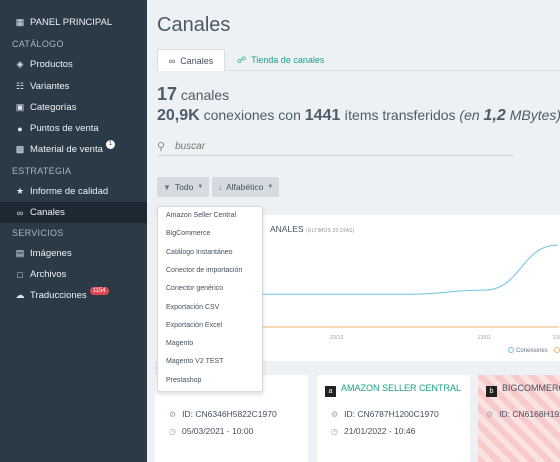 Image resolution: width=560 pixels, height=462 pixels. What do you see at coordinates (69, 191) in the screenshot?
I see `sidebar-item-label: Informe de calidad` at bounding box center [69, 191].